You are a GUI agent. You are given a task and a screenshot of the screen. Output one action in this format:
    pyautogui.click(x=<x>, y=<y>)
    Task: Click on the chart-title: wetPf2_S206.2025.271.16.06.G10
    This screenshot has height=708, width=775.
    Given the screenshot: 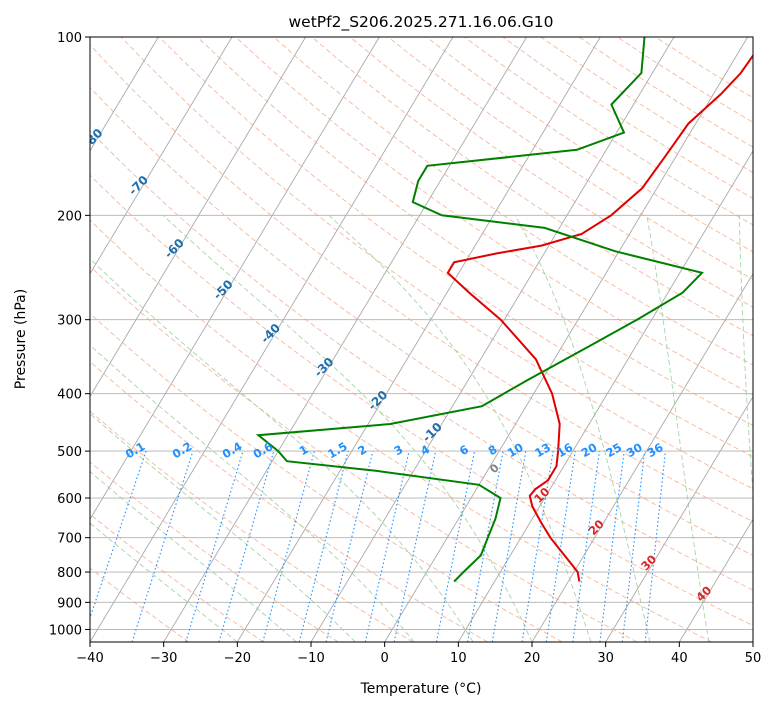 What is the action you would take?
    pyautogui.click(x=421, y=22)
    